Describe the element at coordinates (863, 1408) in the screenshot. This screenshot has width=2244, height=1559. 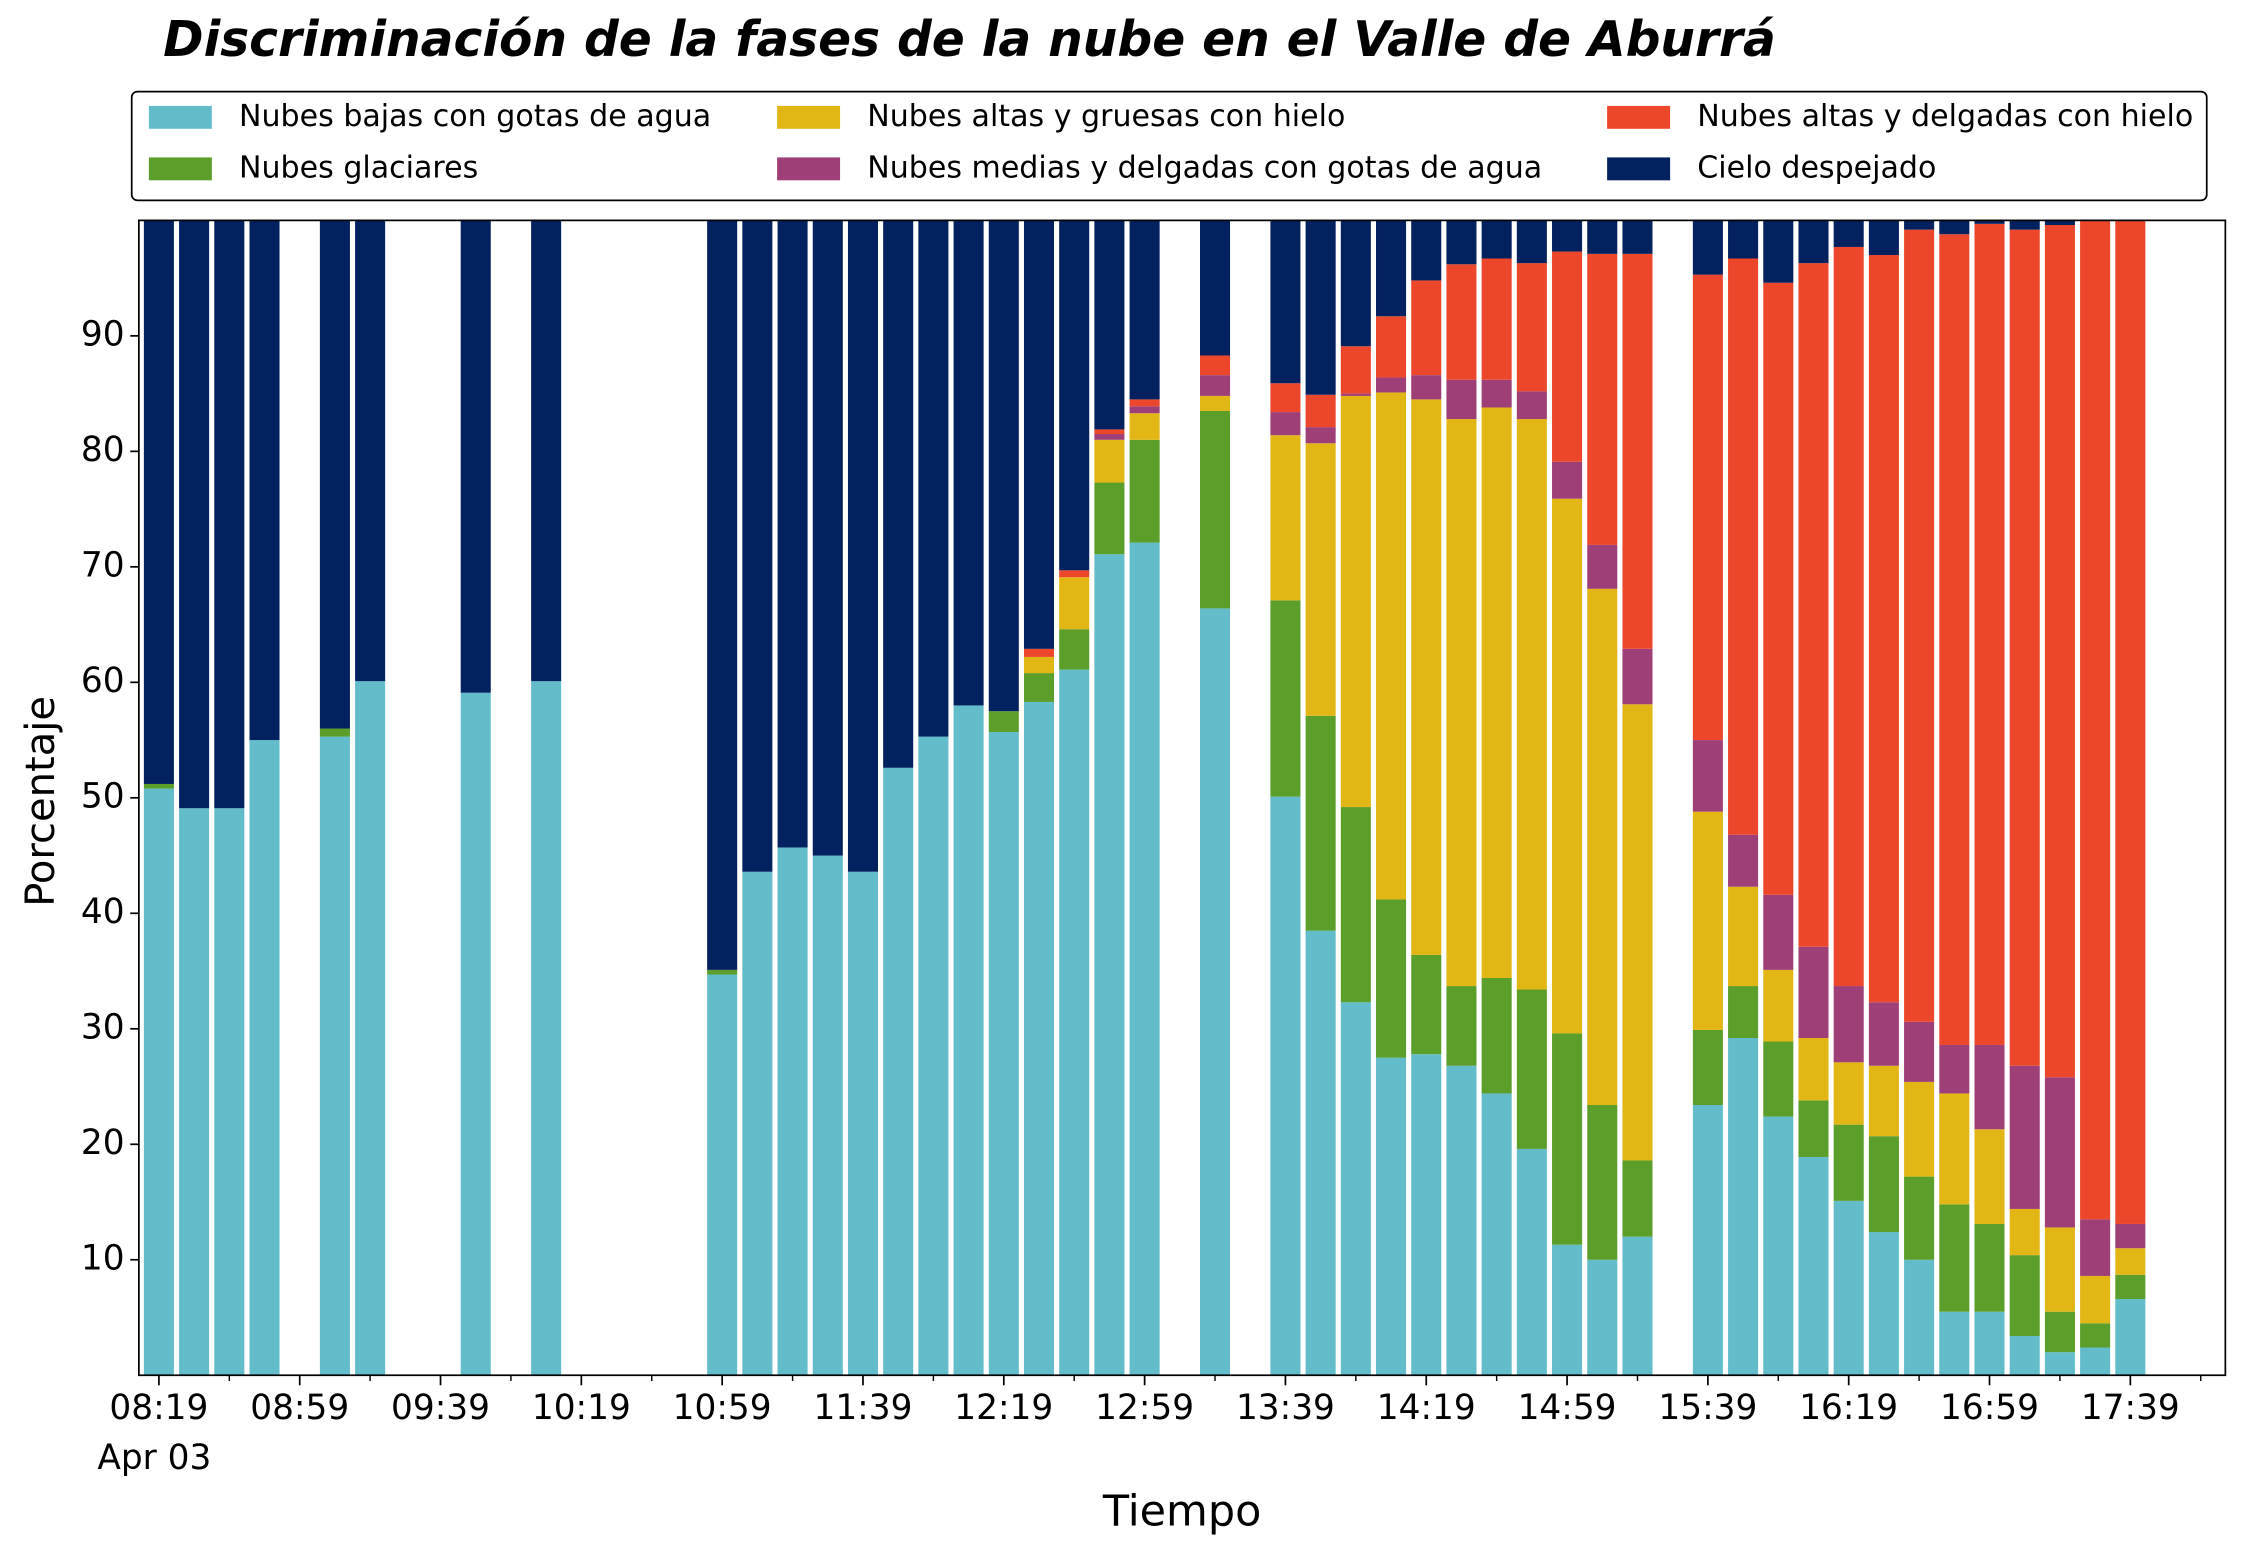
I see `x-tick-label: 11:39` at that location.